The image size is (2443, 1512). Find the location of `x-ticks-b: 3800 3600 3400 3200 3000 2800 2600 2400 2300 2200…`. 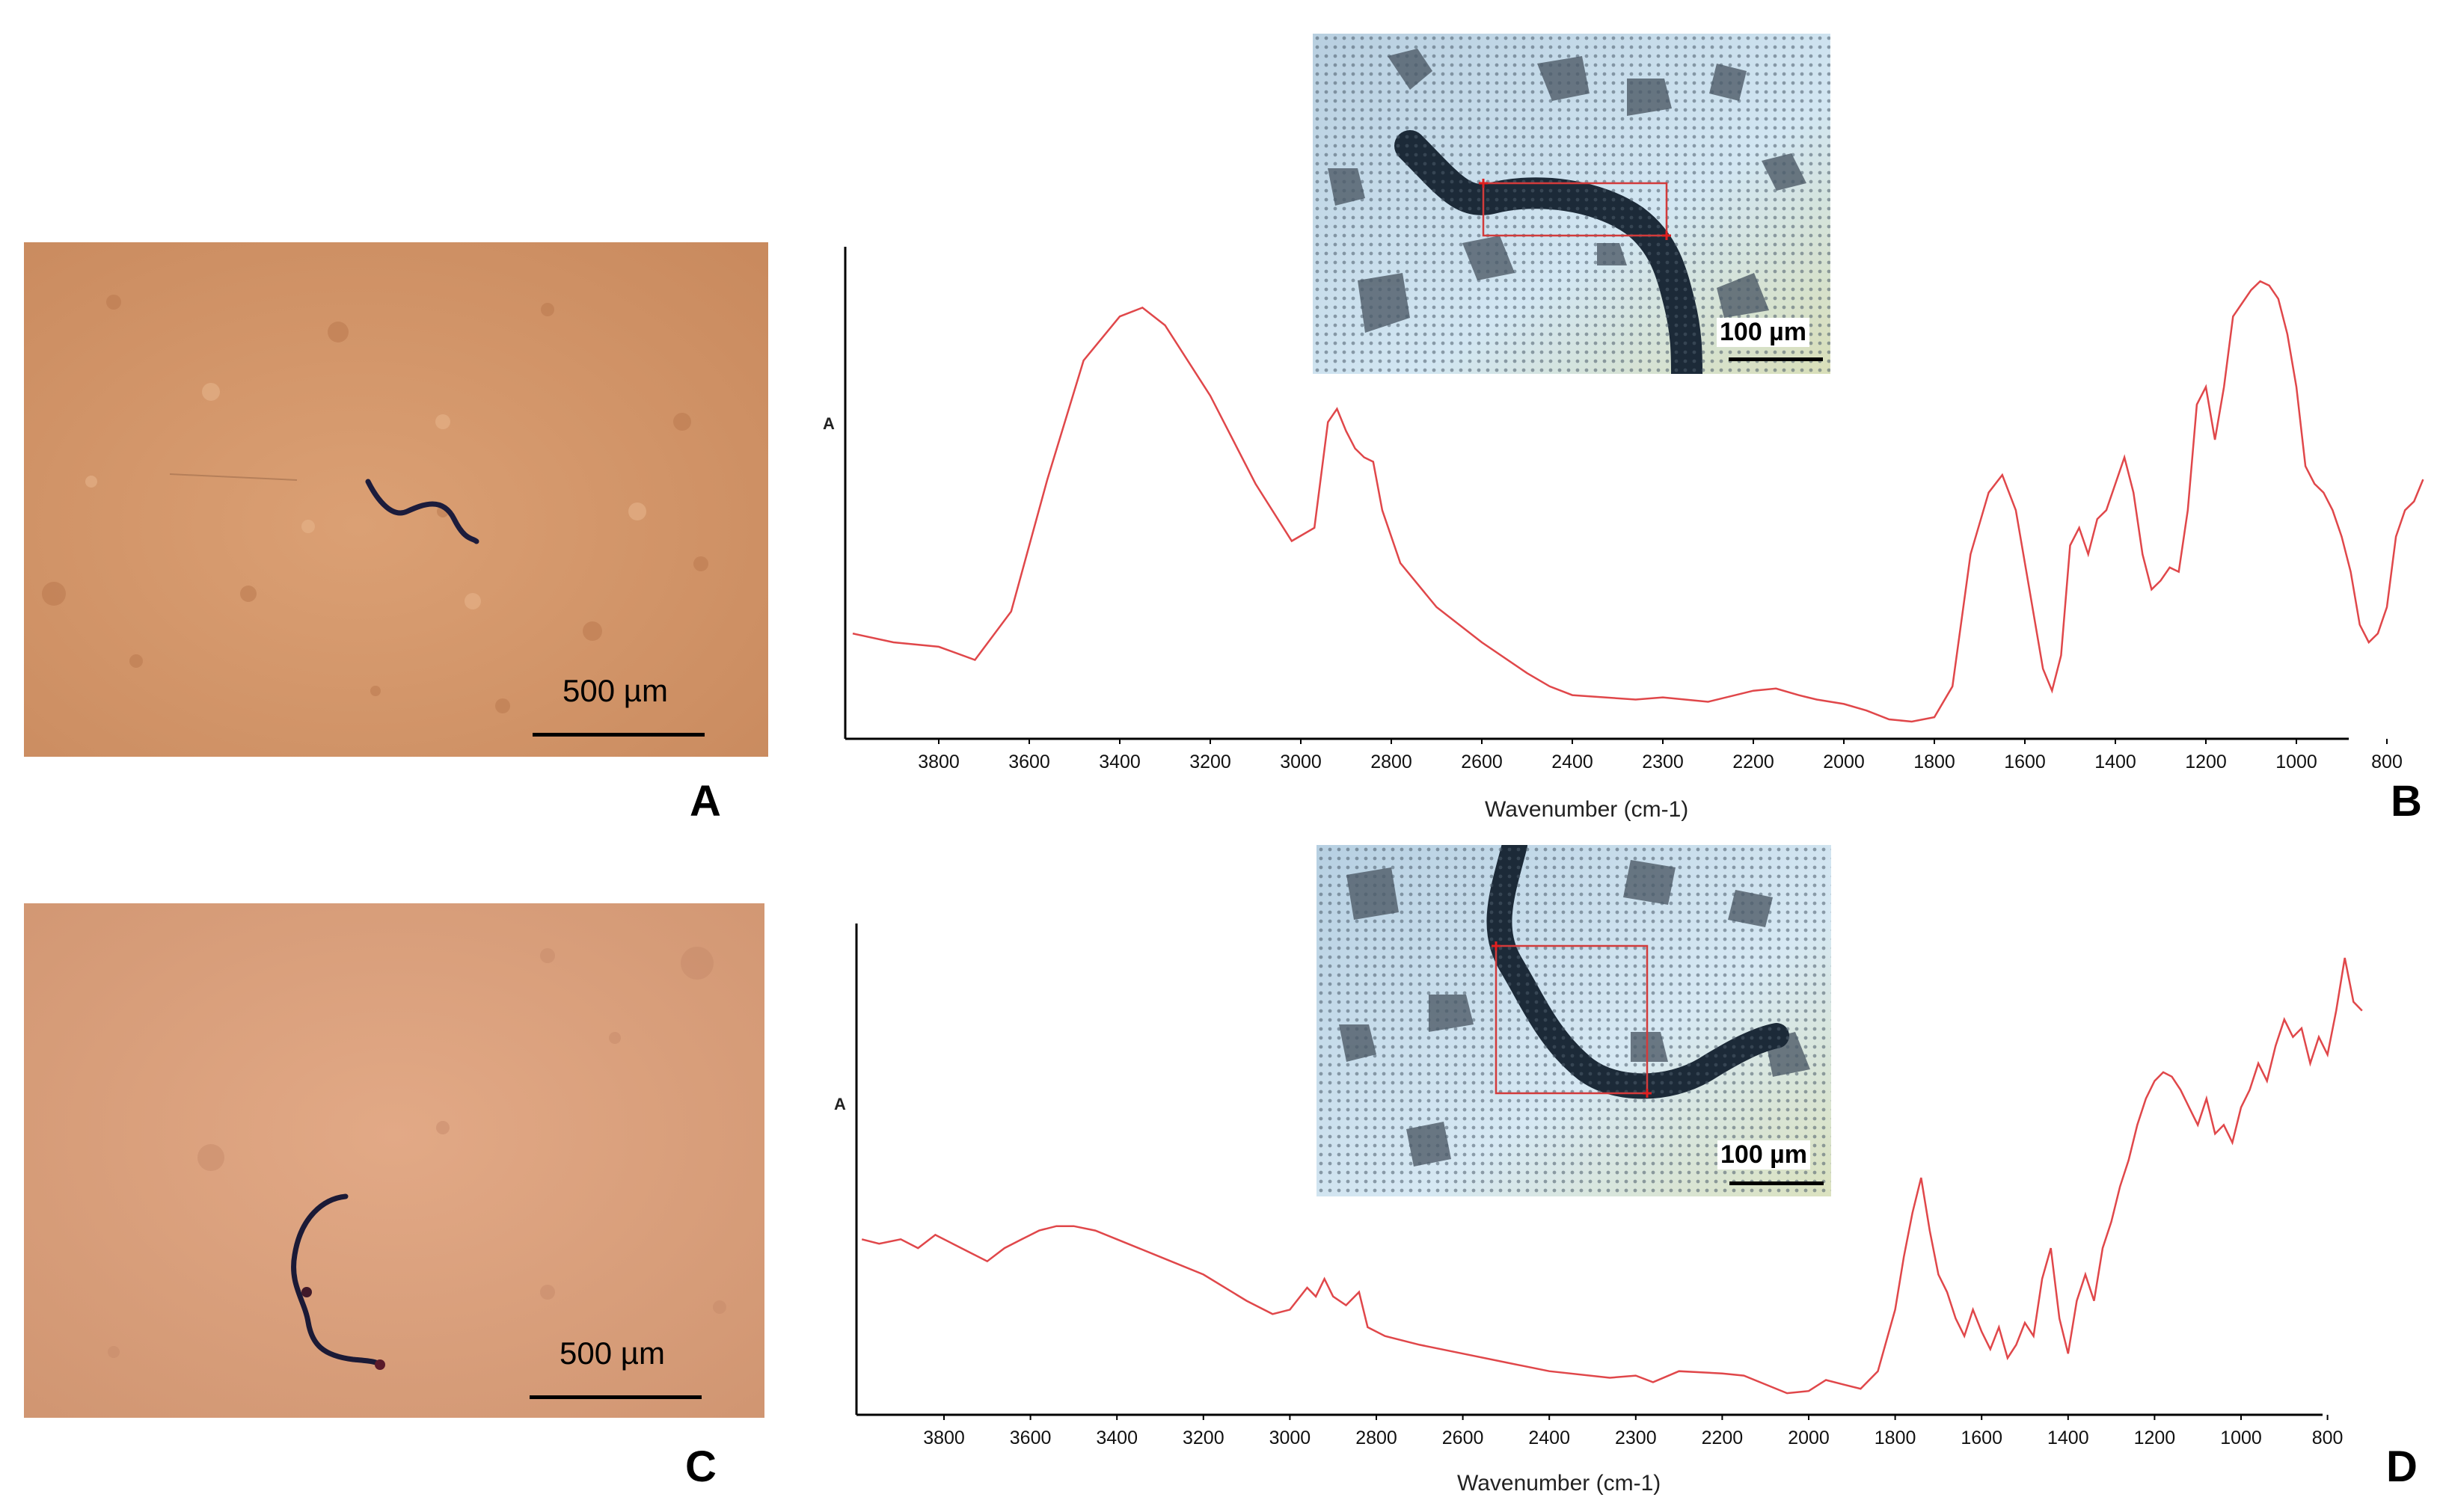

x-ticks-b: 3800 3600 3400 3200 3000 2800 2600 2400 2300 2200… is located at coordinates (1660, 755).